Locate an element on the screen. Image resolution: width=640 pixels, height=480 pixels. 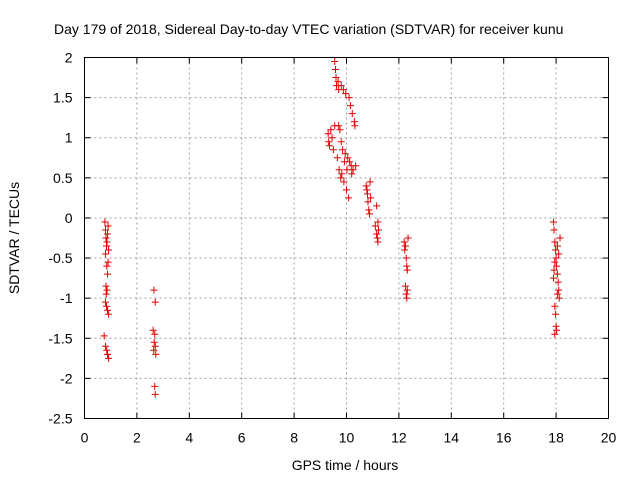
y-tick-label: 0.5 is located at coordinates (63, 178).